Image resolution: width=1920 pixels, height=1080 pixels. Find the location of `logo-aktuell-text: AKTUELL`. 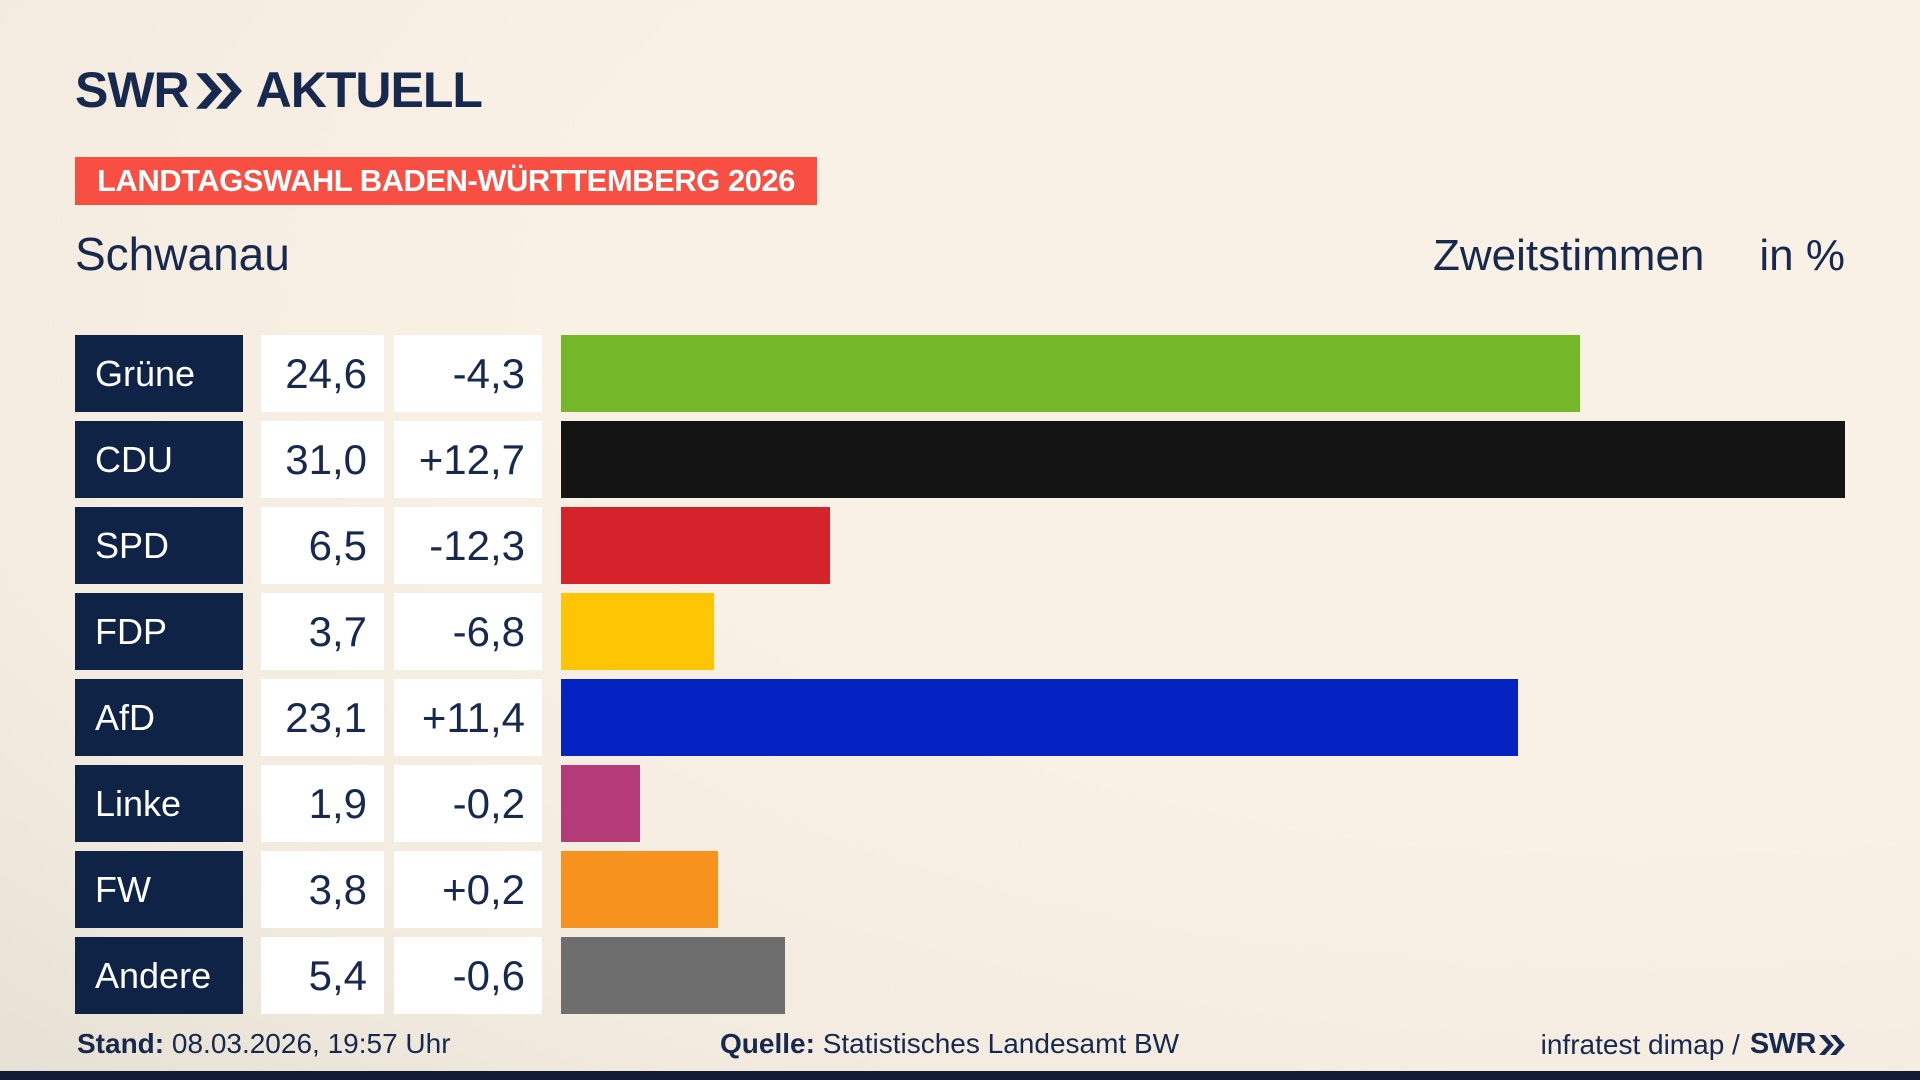

logo-aktuell-text: AKTUELL is located at coordinates (369, 90).